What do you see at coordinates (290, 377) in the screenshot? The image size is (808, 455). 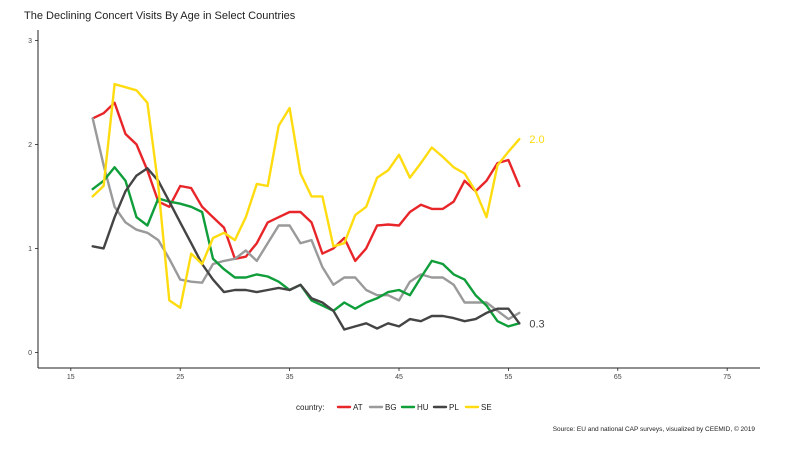 I see `x-tick-label: 35` at bounding box center [290, 377].